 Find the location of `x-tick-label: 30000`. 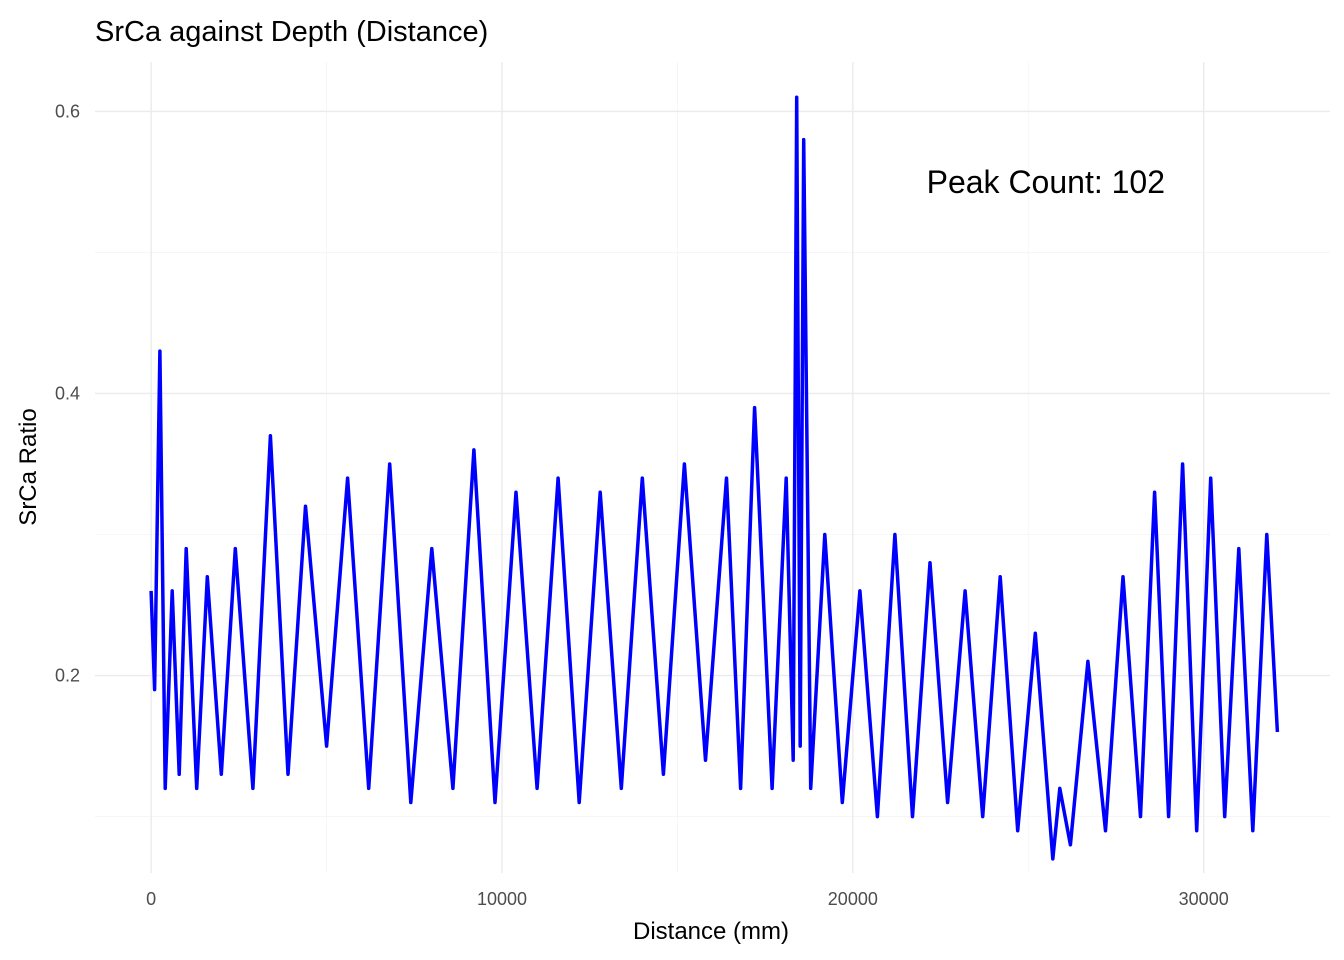

x-tick-label: 30000 is located at coordinates (1204, 899).